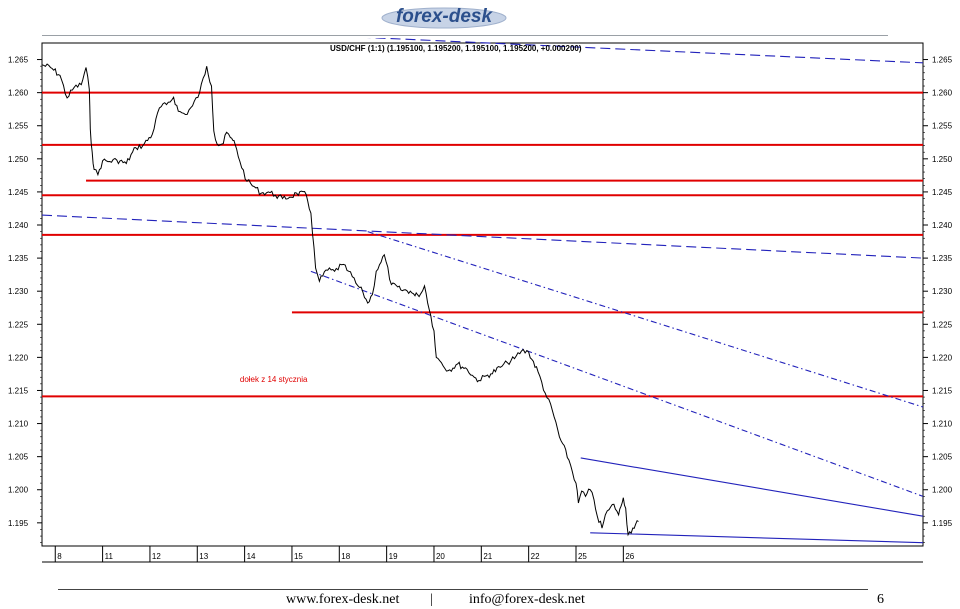 Image resolution: width=960 pixels, height=609 pixels. What do you see at coordinates (18, 192) in the screenshot?
I see `y-tick-label-left: 1.245` at bounding box center [18, 192].